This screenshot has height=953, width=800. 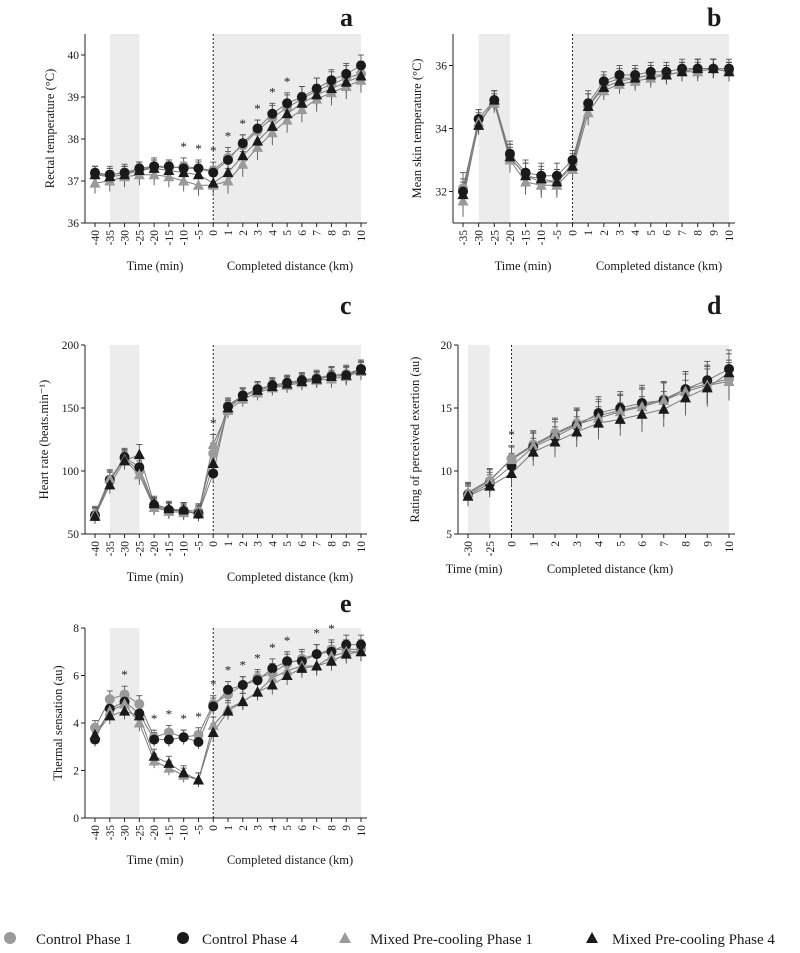 I want to click on x-axis-label-distance: Completed distance (km), so click(x=290, y=577).